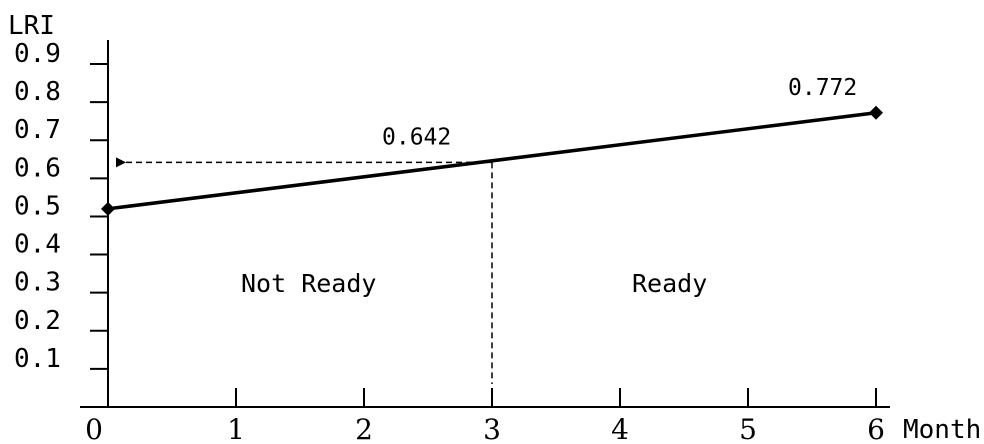 The image size is (984, 444). What do you see at coordinates (37, 130) in the screenshot?
I see `y-tick-label: 0.7` at bounding box center [37, 130].